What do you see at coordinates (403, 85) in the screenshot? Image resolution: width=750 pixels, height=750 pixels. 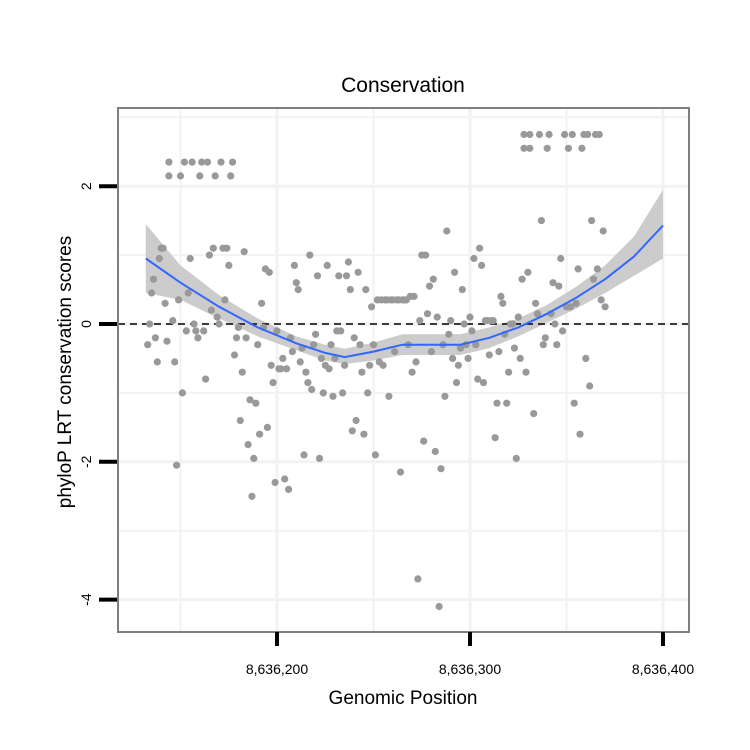 I see `chart-title: Conservation` at bounding box center [403, 85].